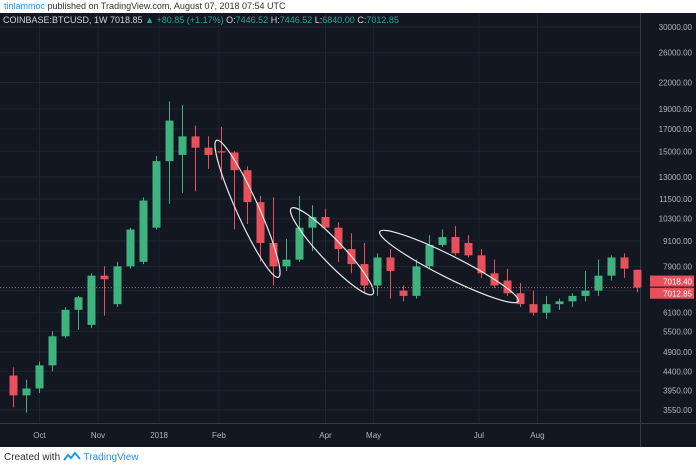 The width and height of the screenshot is (696, 469). What do you see at coordinates (676, 53) in the screenshot?
I see `y-tick-label: 26000.00` at bounding box center [676, 53].